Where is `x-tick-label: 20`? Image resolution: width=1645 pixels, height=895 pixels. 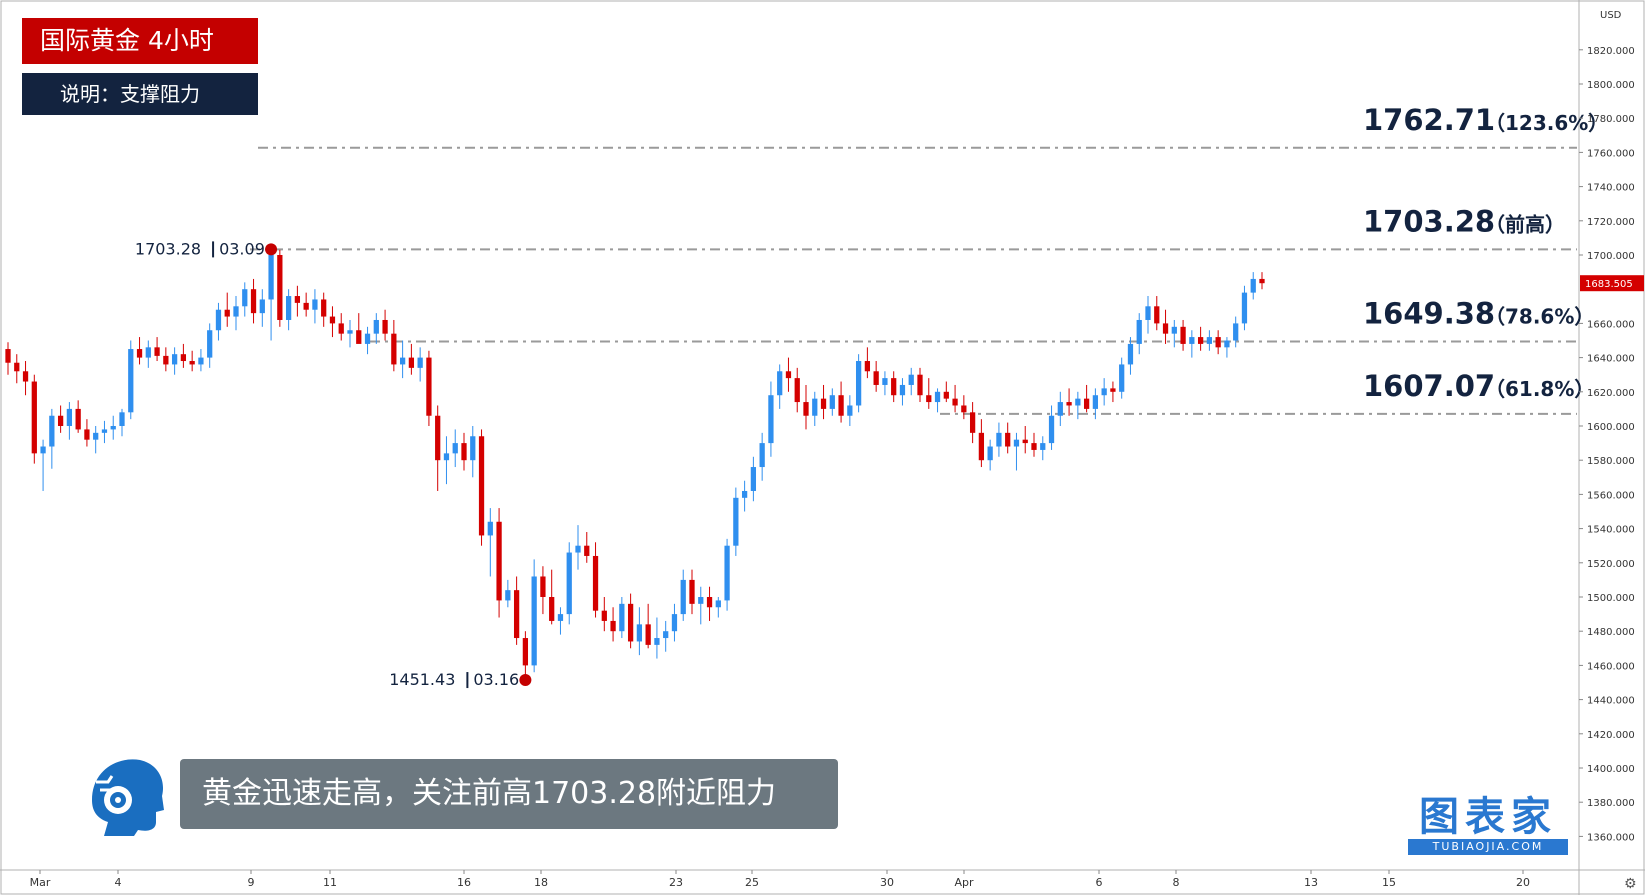
x-tick-label: 20 is located at coordinates (1523, 882).